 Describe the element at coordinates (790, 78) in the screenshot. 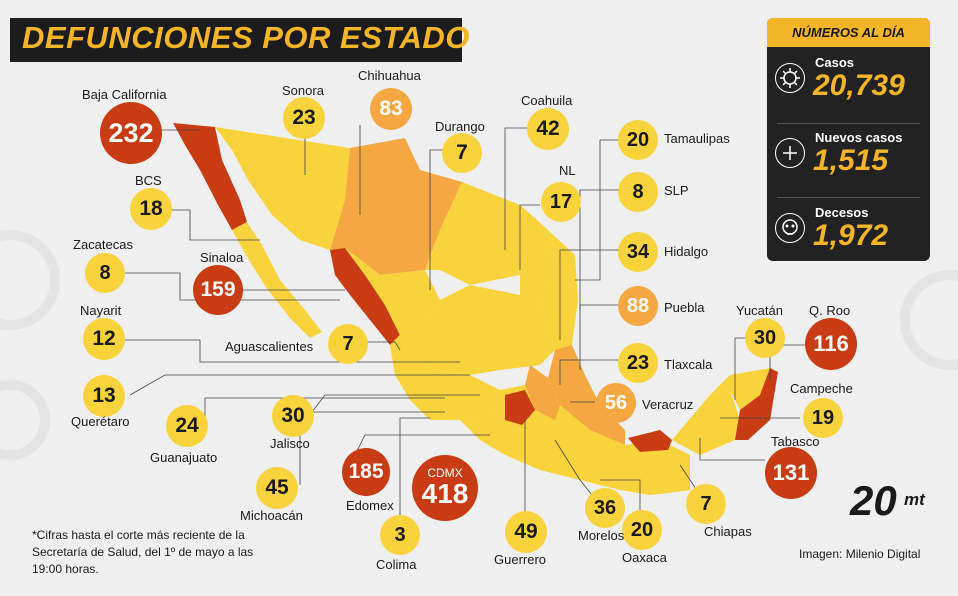

I see `virus-icon` at that location.